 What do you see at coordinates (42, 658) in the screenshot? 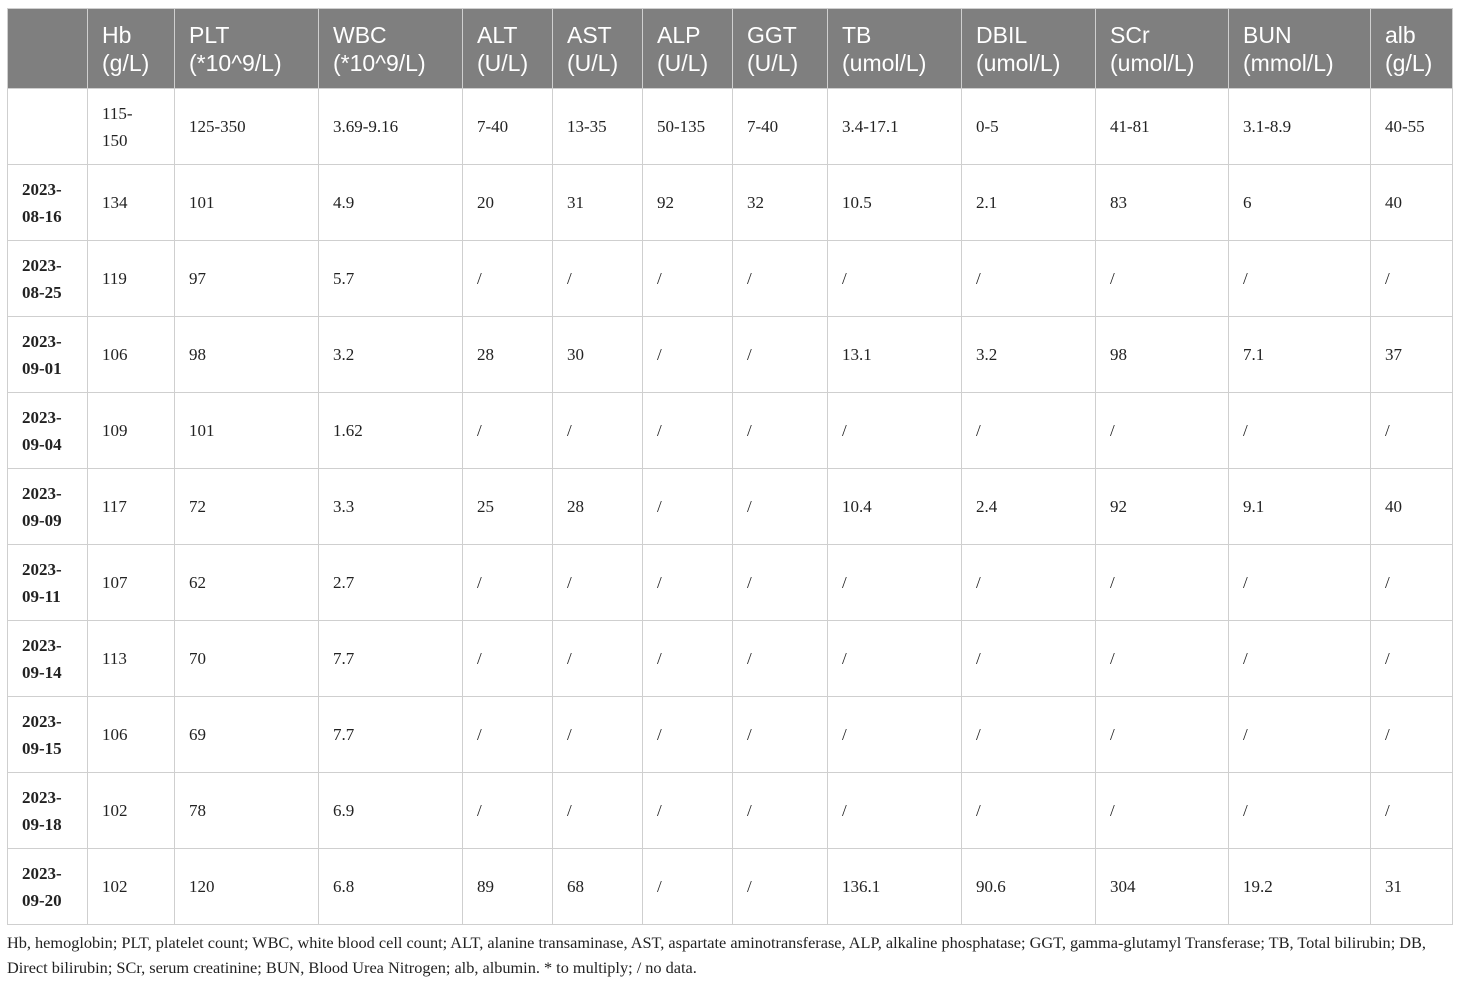
I see `date: 2023-09-14` at bounding box center [42, 658].